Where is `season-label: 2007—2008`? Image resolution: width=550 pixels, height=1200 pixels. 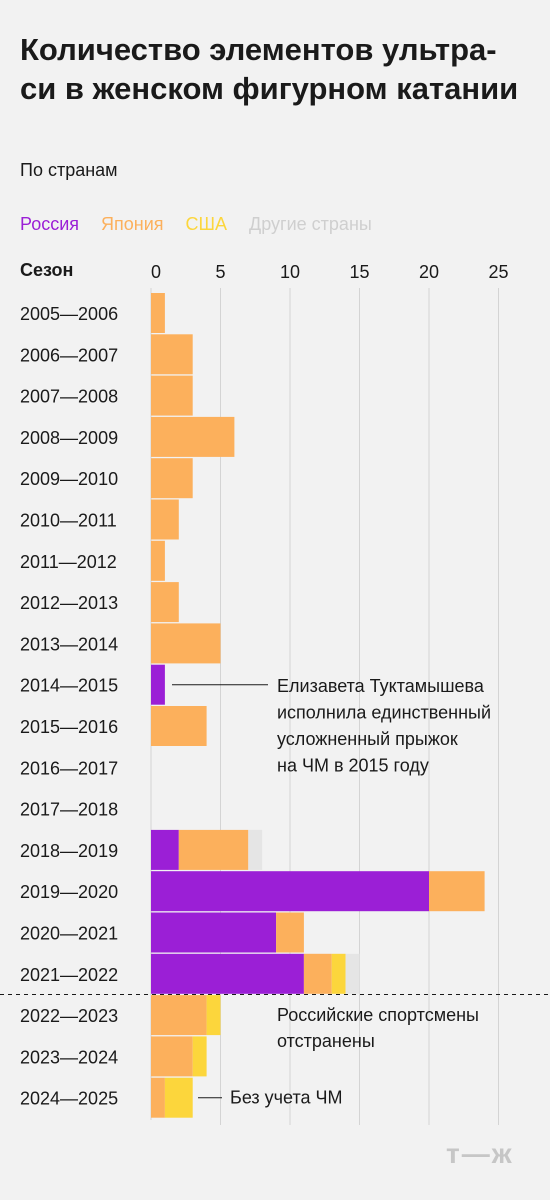
season-label: 2007—2008 is located at coordinates (69, 397).